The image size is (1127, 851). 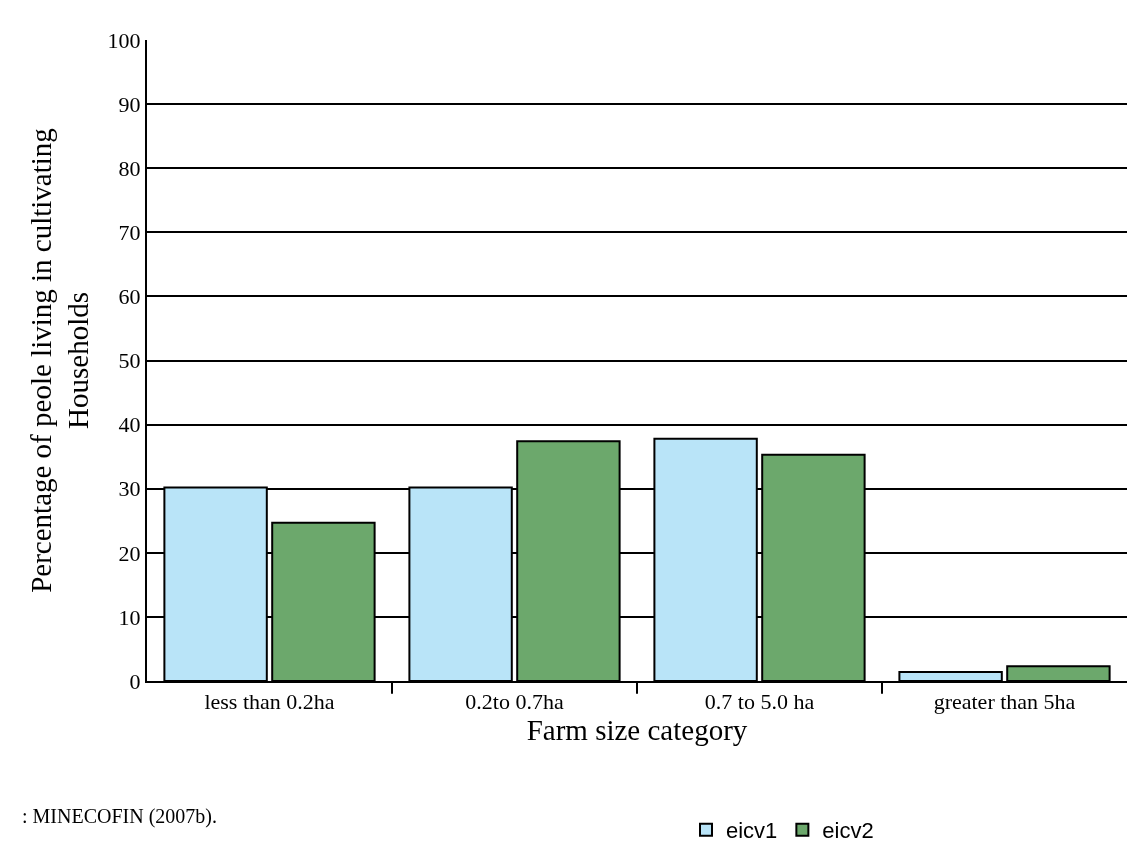 What do you see at coordinates (637, 730) in the screenshot?
I see `x-axis-title: Farm size category` at bounding box center [637, 730].